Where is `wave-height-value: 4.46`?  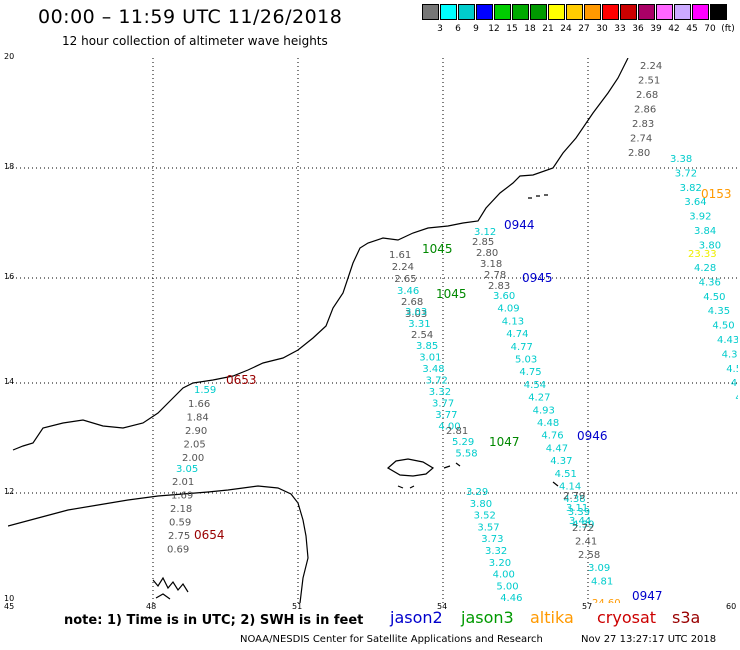
wave-height-value: 4.46 is located at coordinates (511, 598).